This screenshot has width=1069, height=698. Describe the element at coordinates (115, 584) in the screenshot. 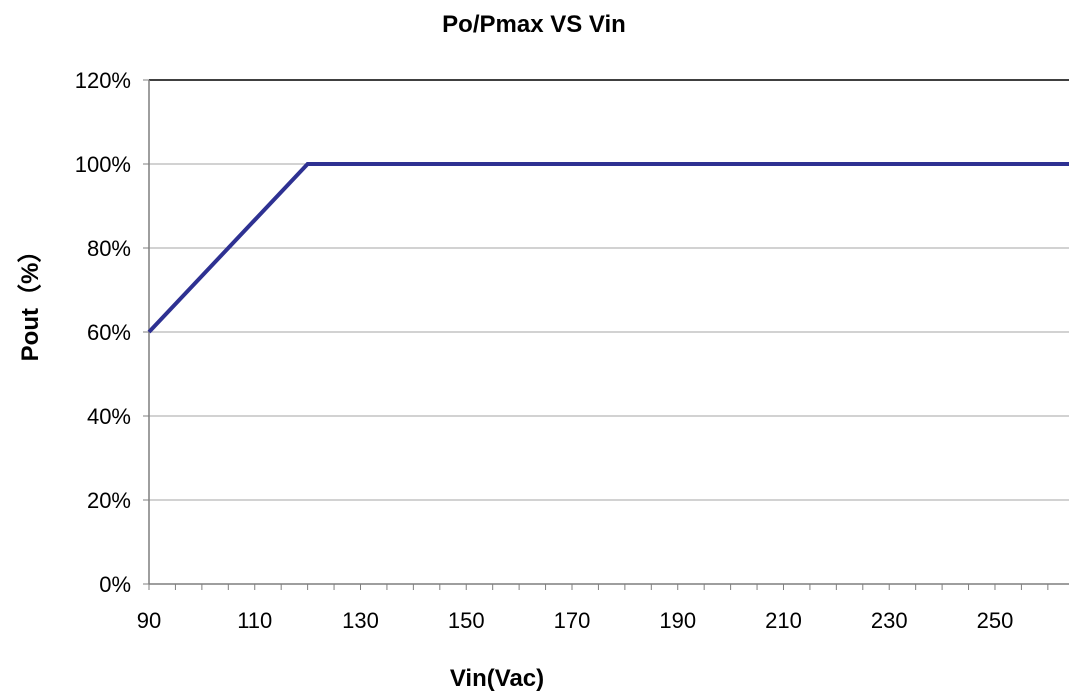

I see `y-tick-label-0: 0%` at that location.